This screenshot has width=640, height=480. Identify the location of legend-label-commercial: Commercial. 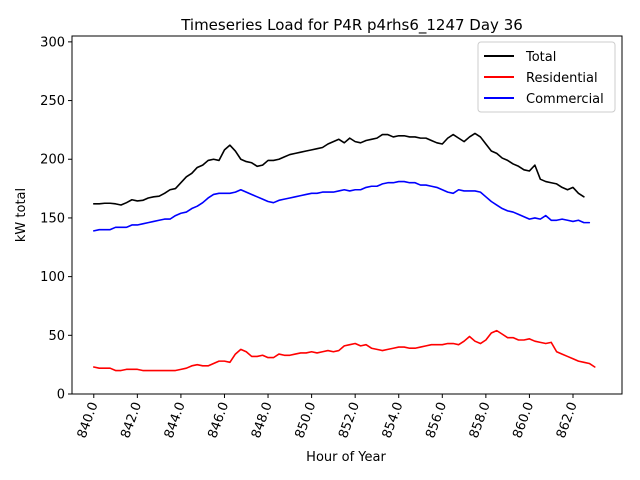
(565, 99).